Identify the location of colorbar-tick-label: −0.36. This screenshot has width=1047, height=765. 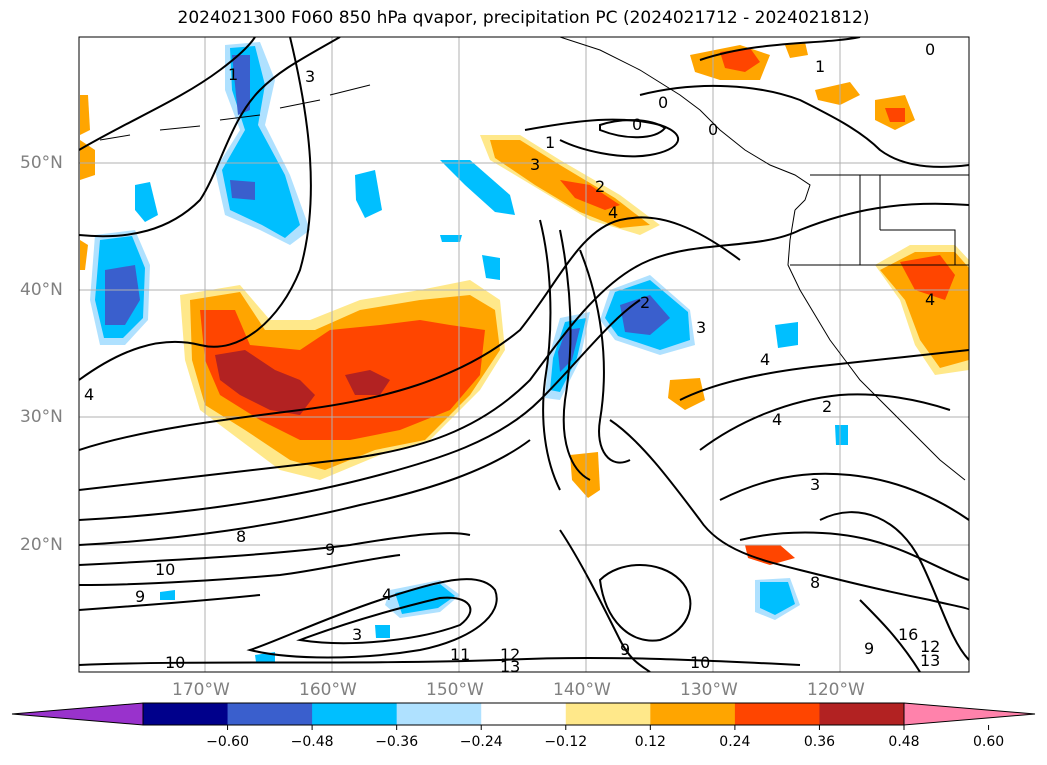
(397, 742).